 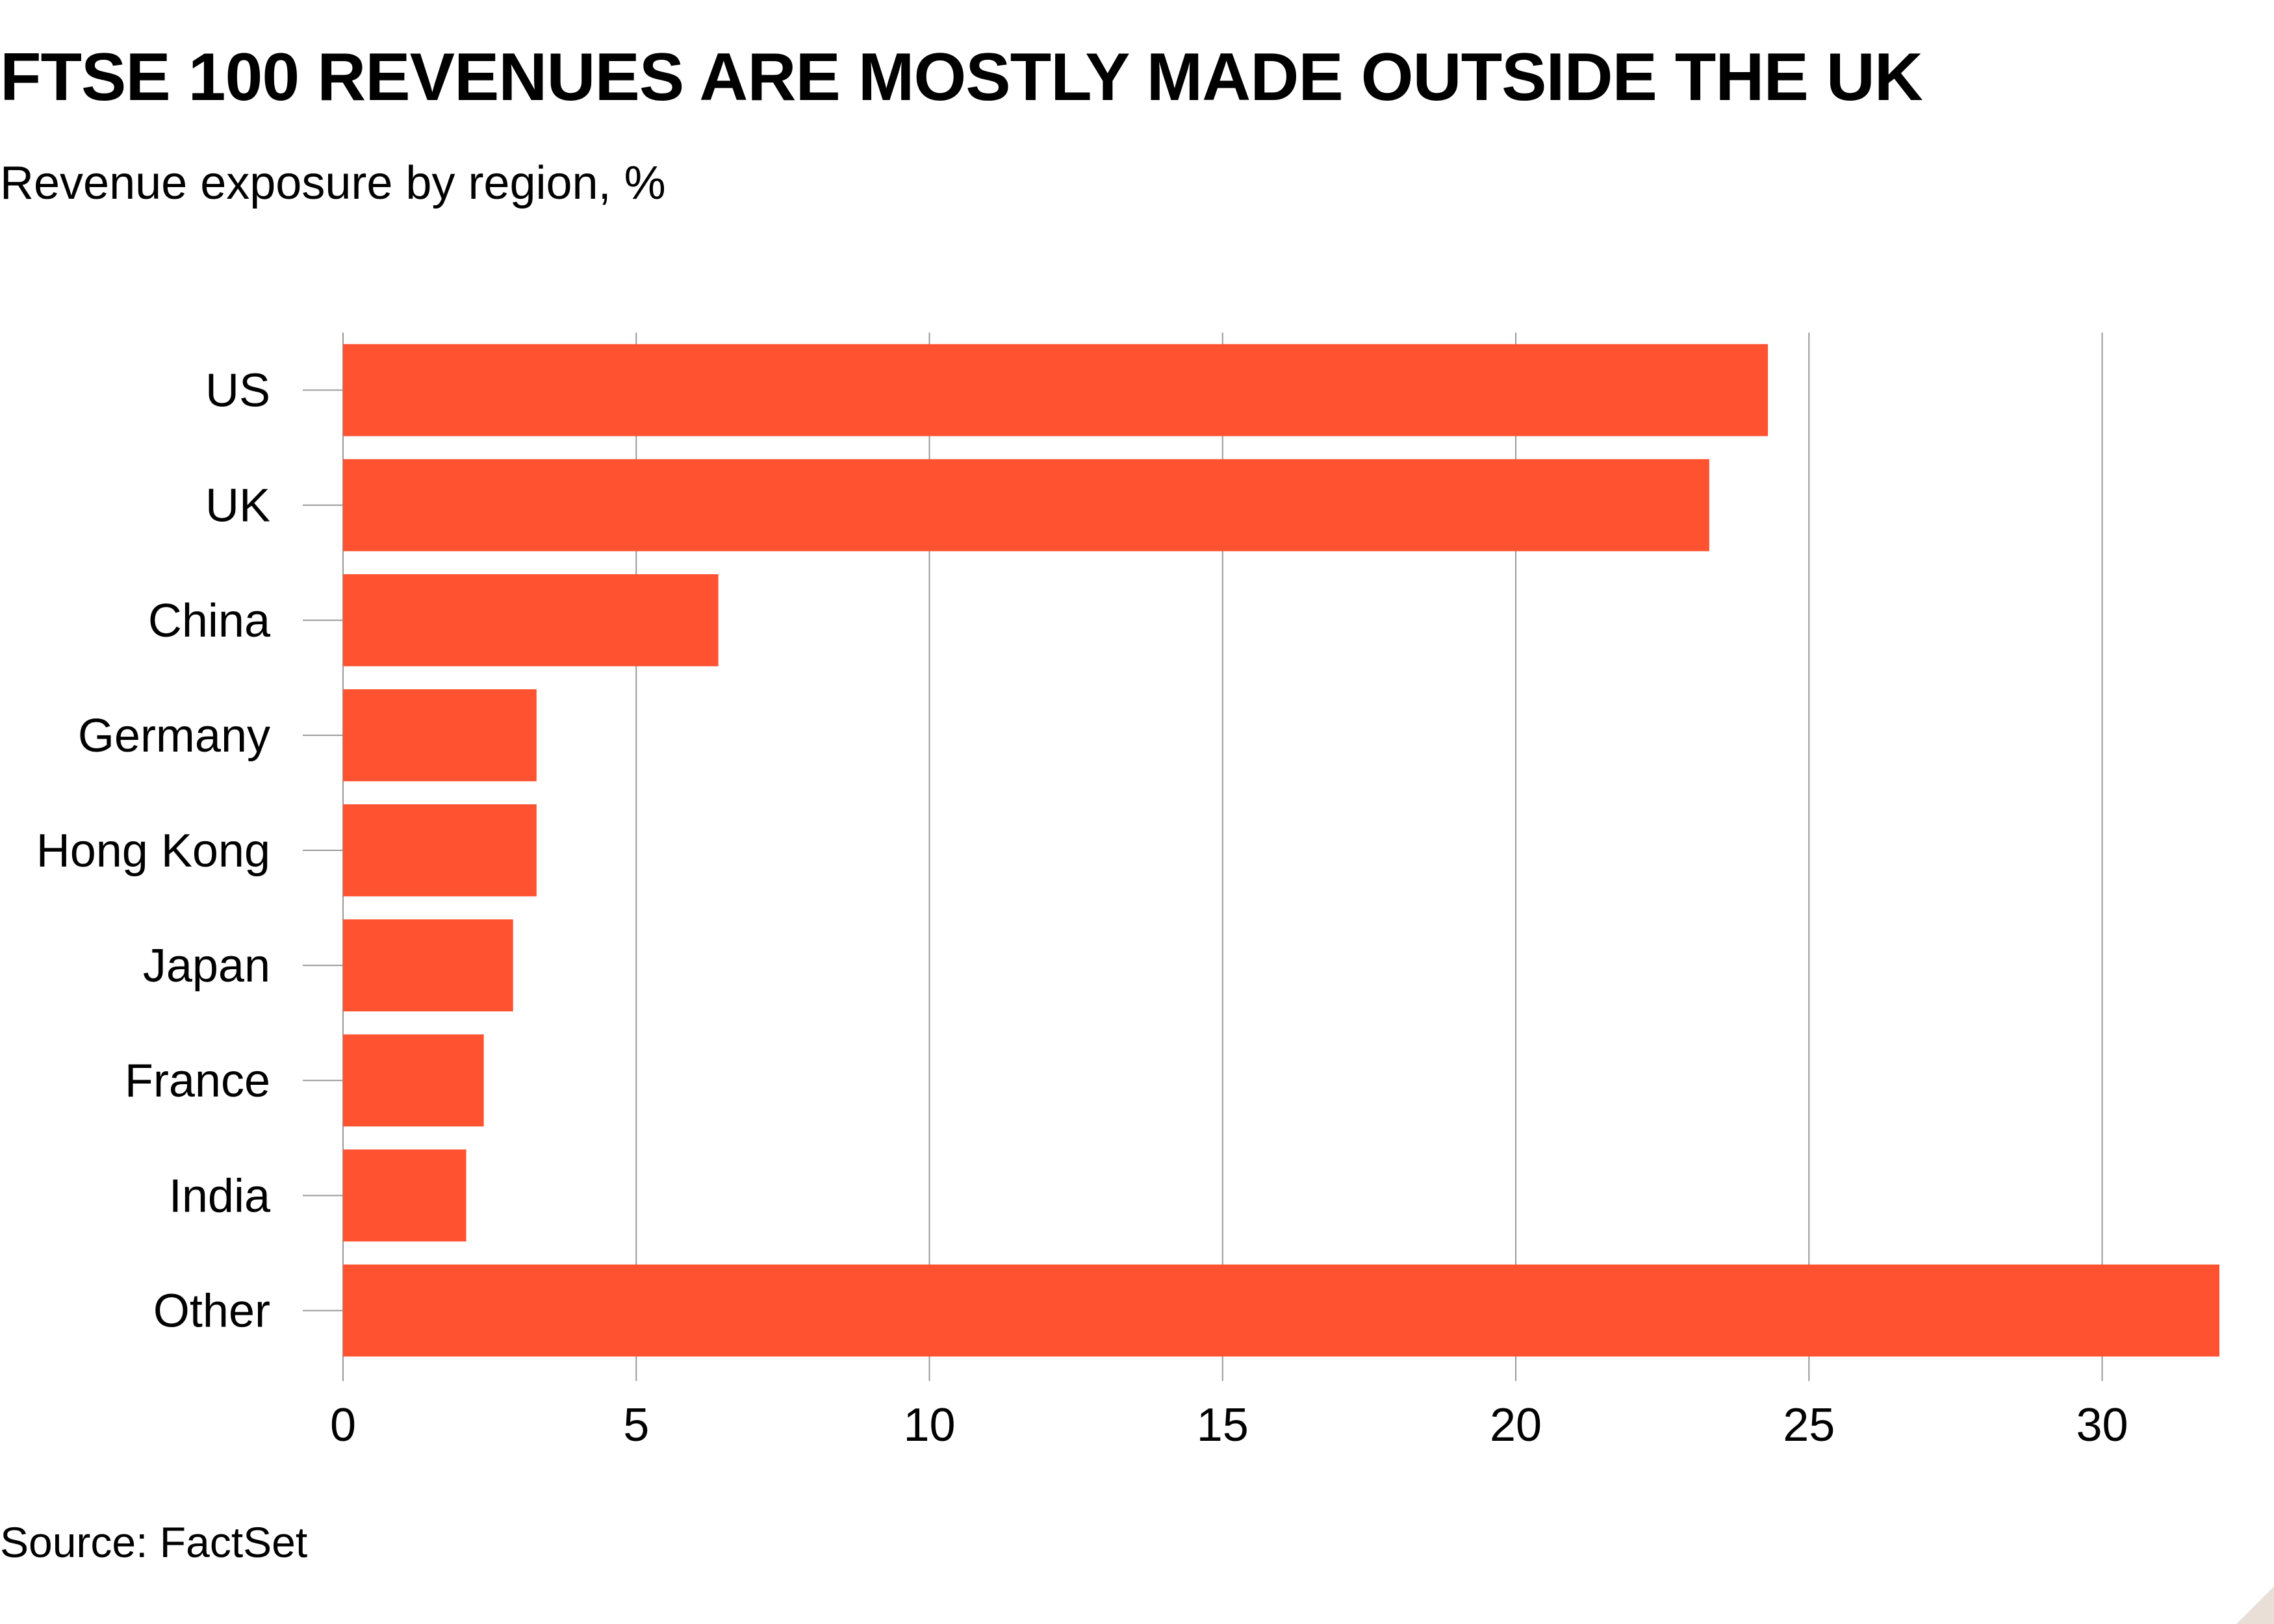 What do you see at coordinates (197, 1081) in the screenshot?
I see `category-label-france: France` at bounding box center [197, 1081].